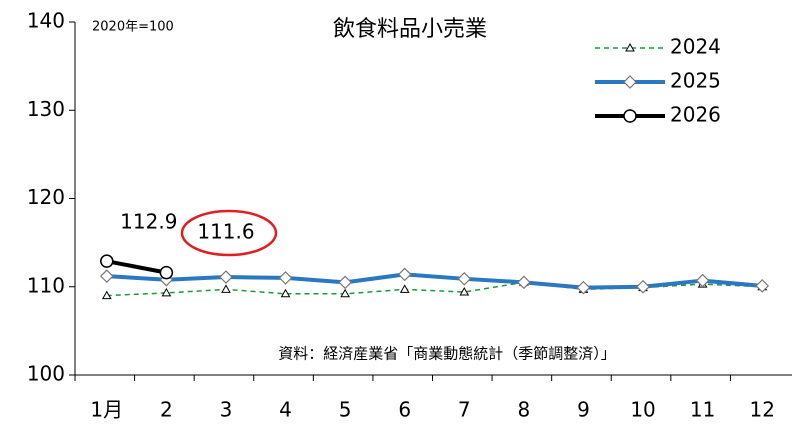  What do you see at coordinates (583, 410) in the screenshot?
I see `x-tick-label: 9` at bounding box center [583, 410].